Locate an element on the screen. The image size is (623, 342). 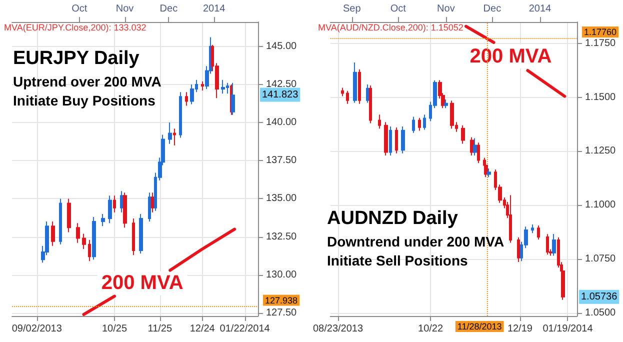
ref-line-label: 127.938 is located at coordinates (281, 300).